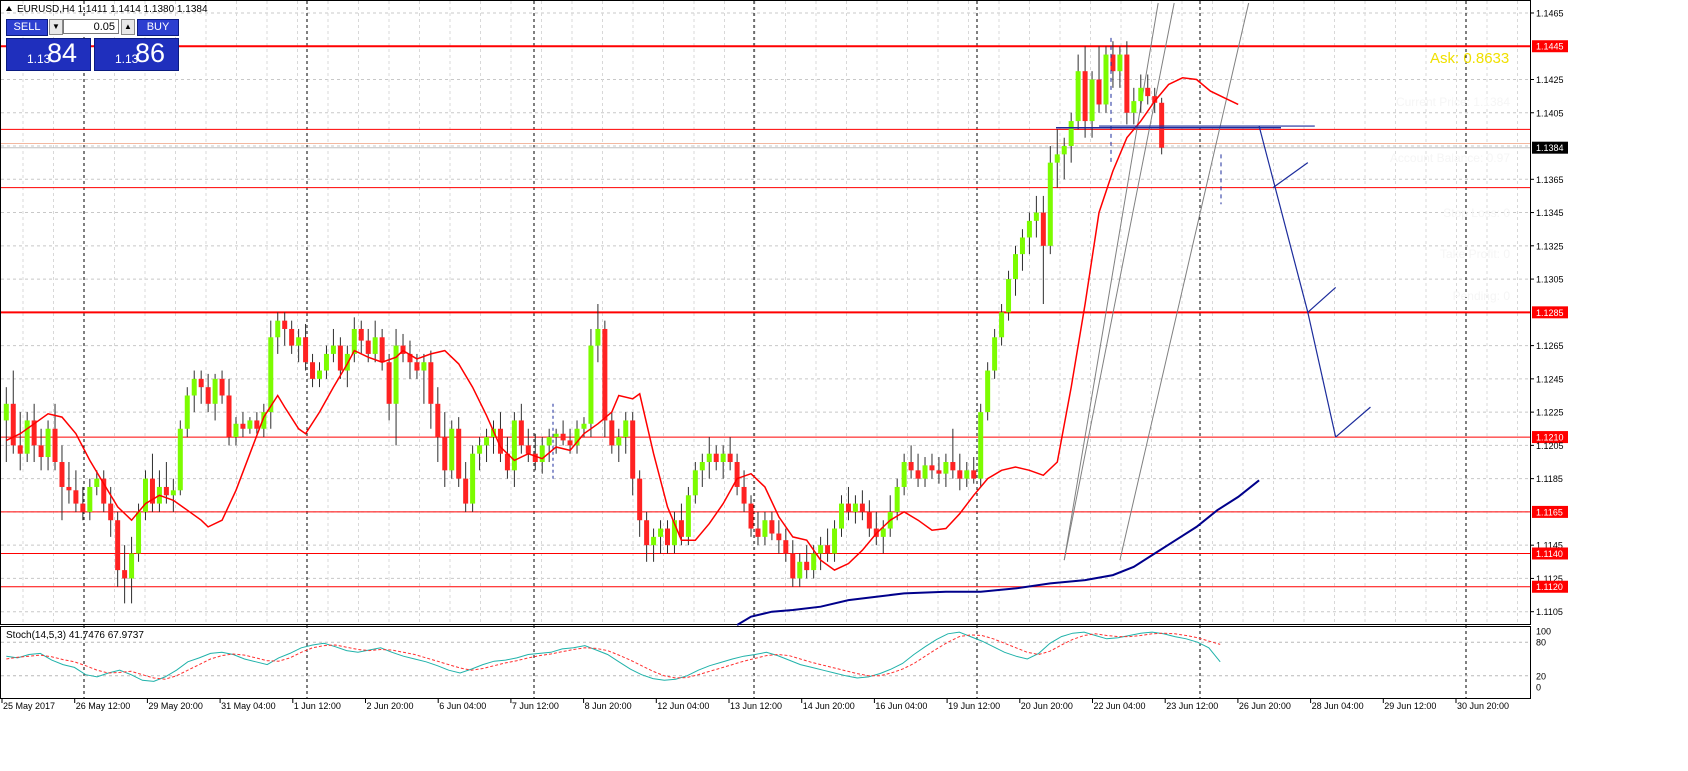  Describe the element at coordinates (613, 656) in the screenshot. I see `stoch-signal-line` at that location.